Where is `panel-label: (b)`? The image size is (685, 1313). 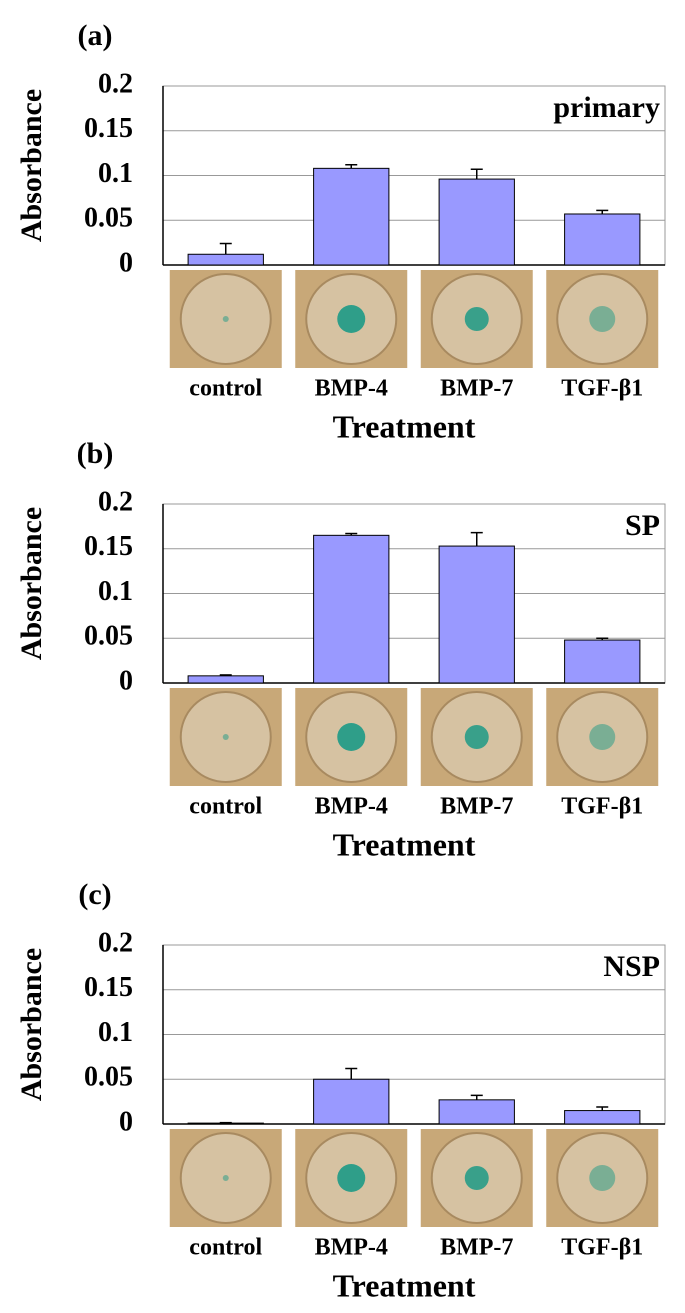
panel-label: (b) is located at coordinates (95, 453).